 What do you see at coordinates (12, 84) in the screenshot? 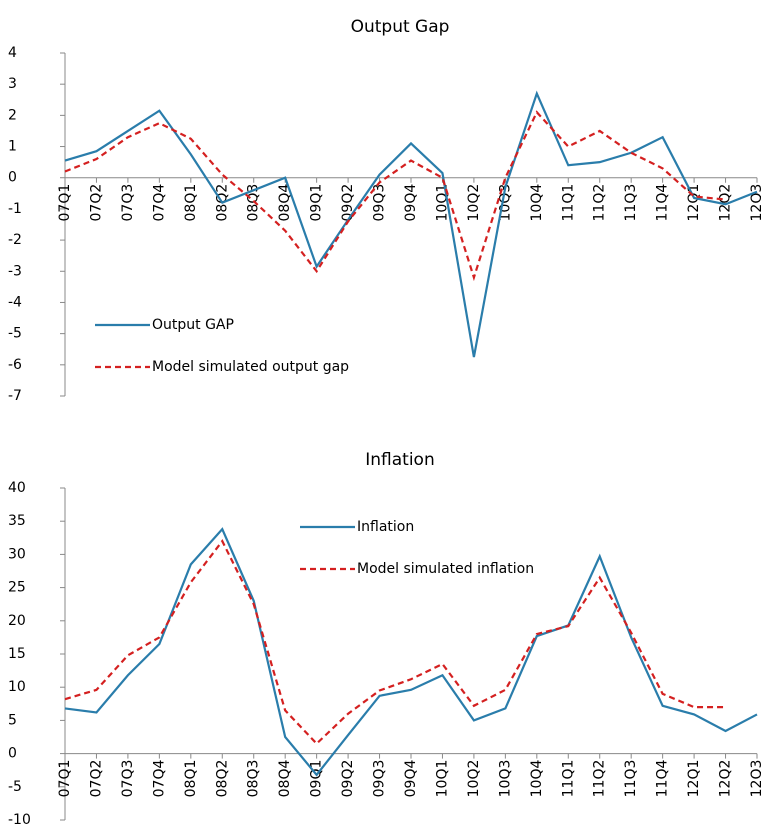
I see `y-tick-label: 3` at bounding box center [12, 84].